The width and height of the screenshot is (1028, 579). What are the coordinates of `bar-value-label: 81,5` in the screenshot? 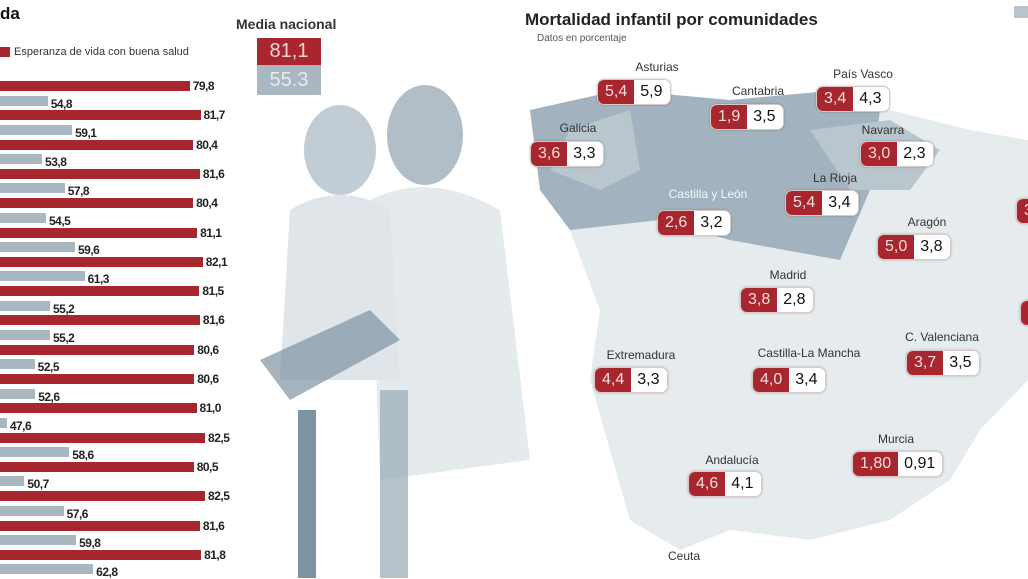 It's located at (213, 291).